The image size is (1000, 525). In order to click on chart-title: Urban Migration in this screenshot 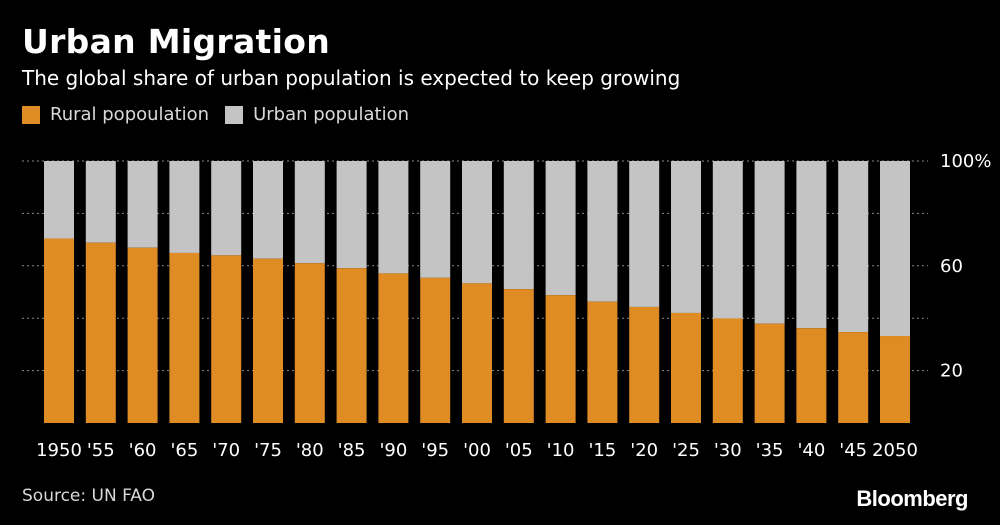, I will do `click(176, 41)`.